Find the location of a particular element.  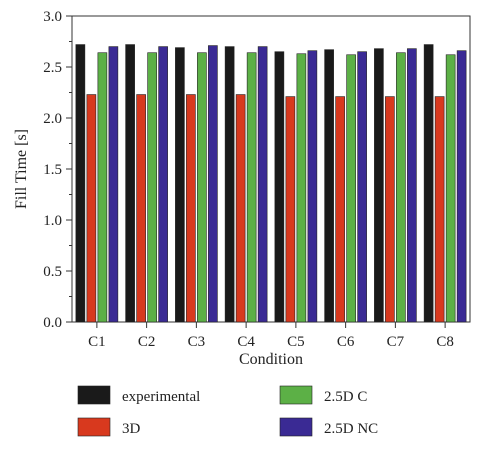

bar-c1-2-5d-c is located at coordinates (102, 187).